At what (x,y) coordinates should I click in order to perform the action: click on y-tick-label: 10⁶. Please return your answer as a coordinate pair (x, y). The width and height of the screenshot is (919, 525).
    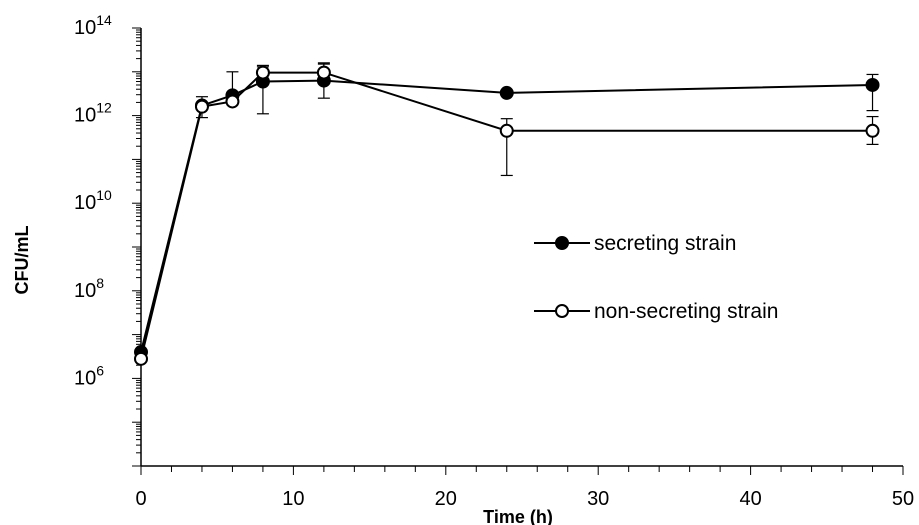
    Looking at the image, I should click on (89, 375).